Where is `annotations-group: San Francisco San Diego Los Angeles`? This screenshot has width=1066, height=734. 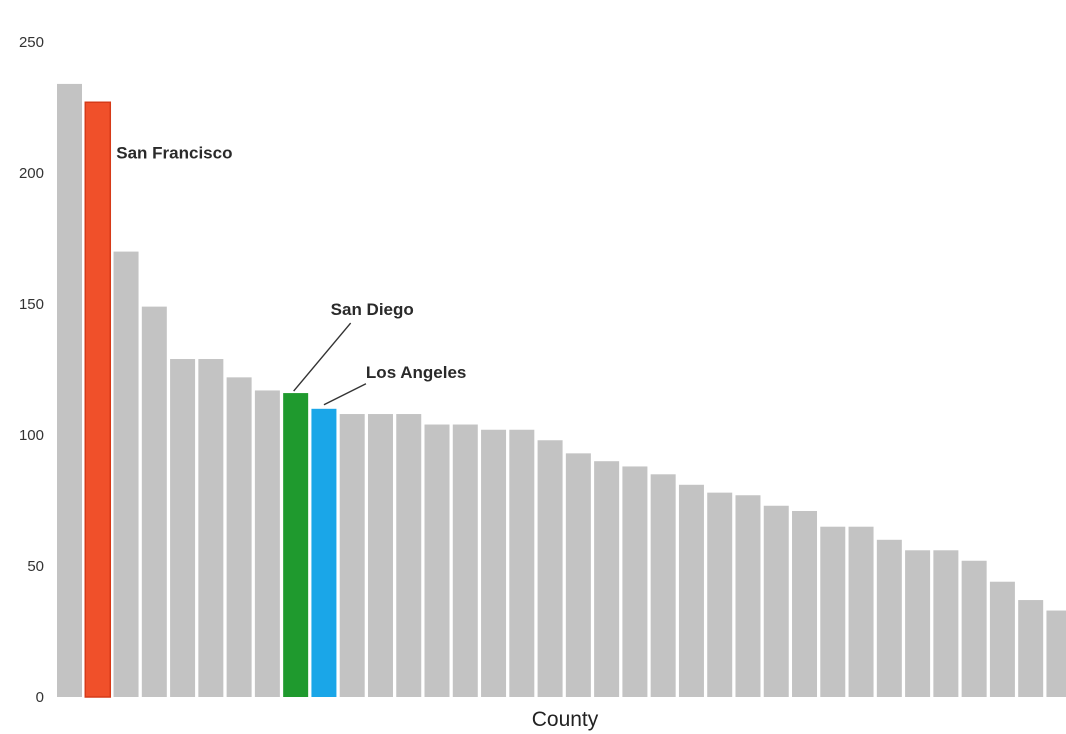 annotations-group: San Francisco San Diego Los Angeles is located at coordinates (291, 274).